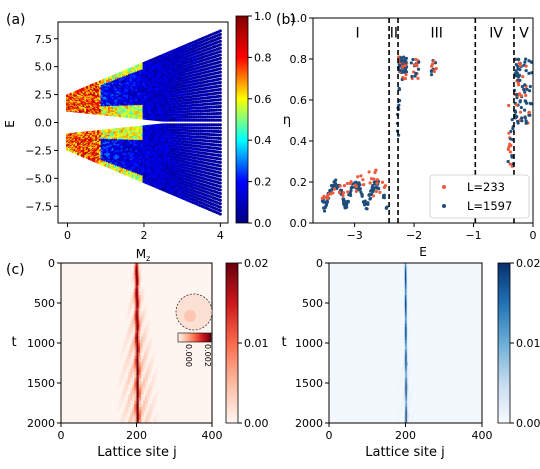 The width and height of the screenshot is (540, 469). Describe the element at coordinates (286, 20) in the screenshot. I see `panel-b-tag: (b)` at that location.